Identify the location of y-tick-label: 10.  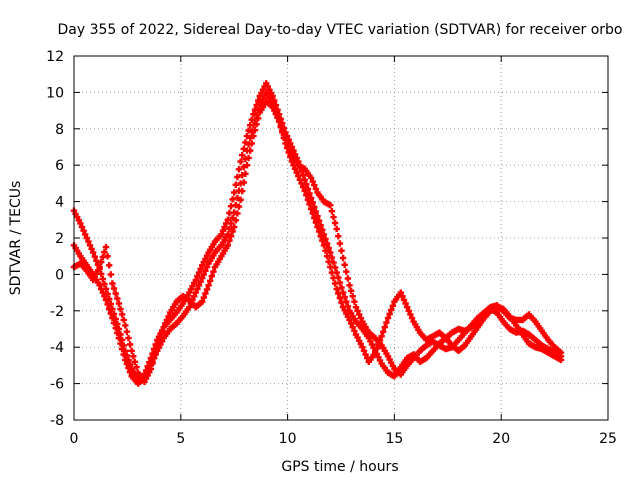
(55, 93).